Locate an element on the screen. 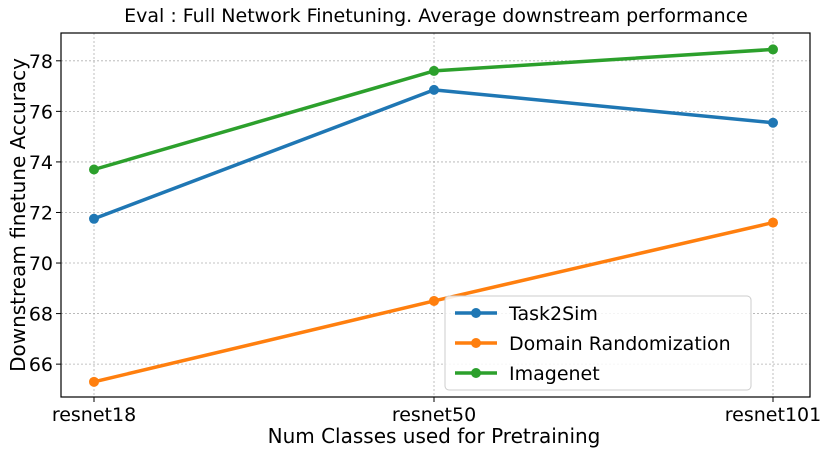 This screenshot has height=452, width=831. legend: Task2Sim Domain Randomization Imagenet is located at coordinates (598, 343).